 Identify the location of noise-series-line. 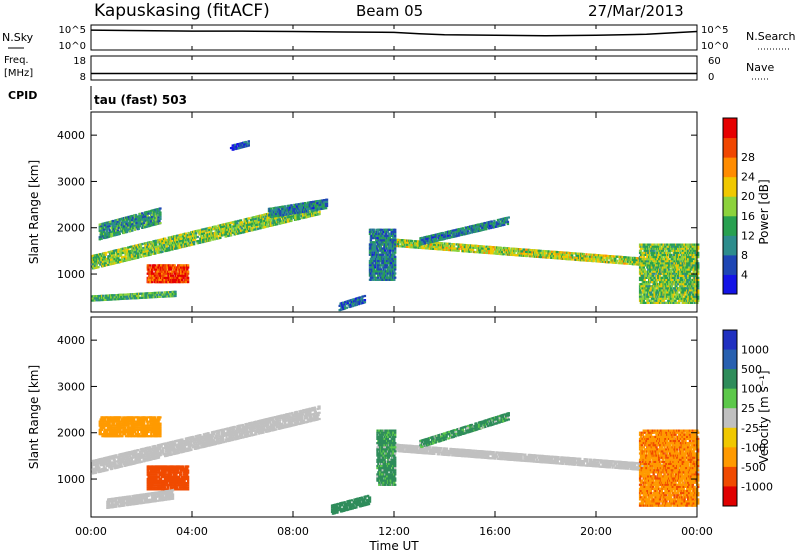
(394, 33).